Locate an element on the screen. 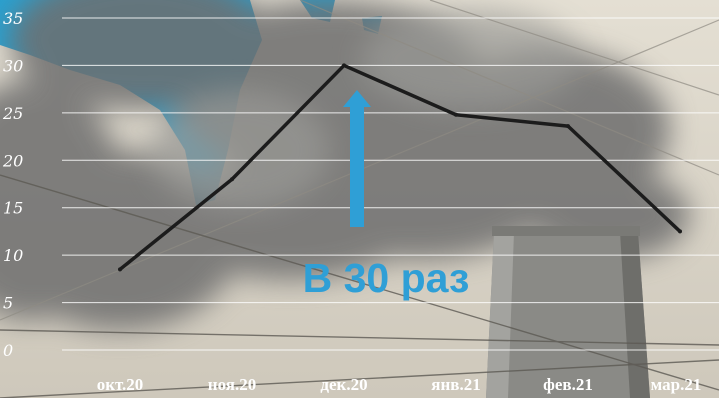 This screenshot has height=398, width=719. y-tick-label: 20 is located at coordinates (12, 160).